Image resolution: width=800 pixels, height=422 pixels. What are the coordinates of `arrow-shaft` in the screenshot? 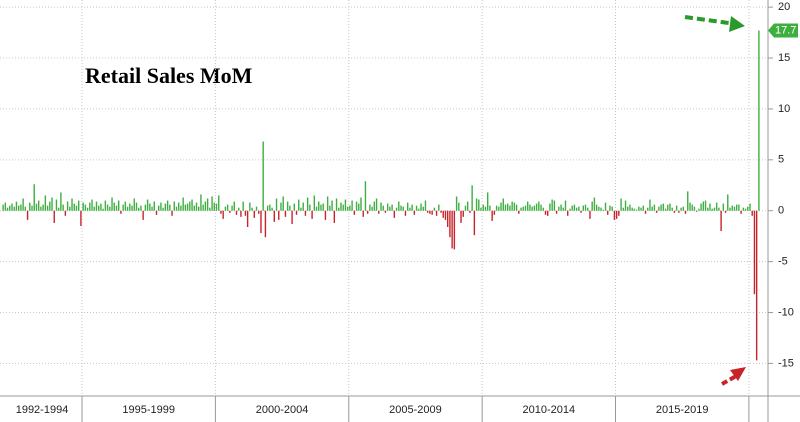 It's located at (710, 20).